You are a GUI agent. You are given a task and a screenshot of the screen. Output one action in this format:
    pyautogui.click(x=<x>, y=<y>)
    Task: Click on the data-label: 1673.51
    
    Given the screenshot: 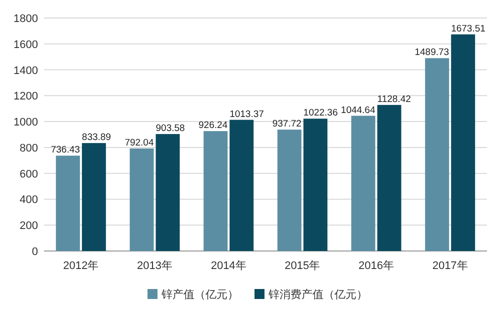 What is the action you would take?
    pyautogui.click(x=468, y=28)
    